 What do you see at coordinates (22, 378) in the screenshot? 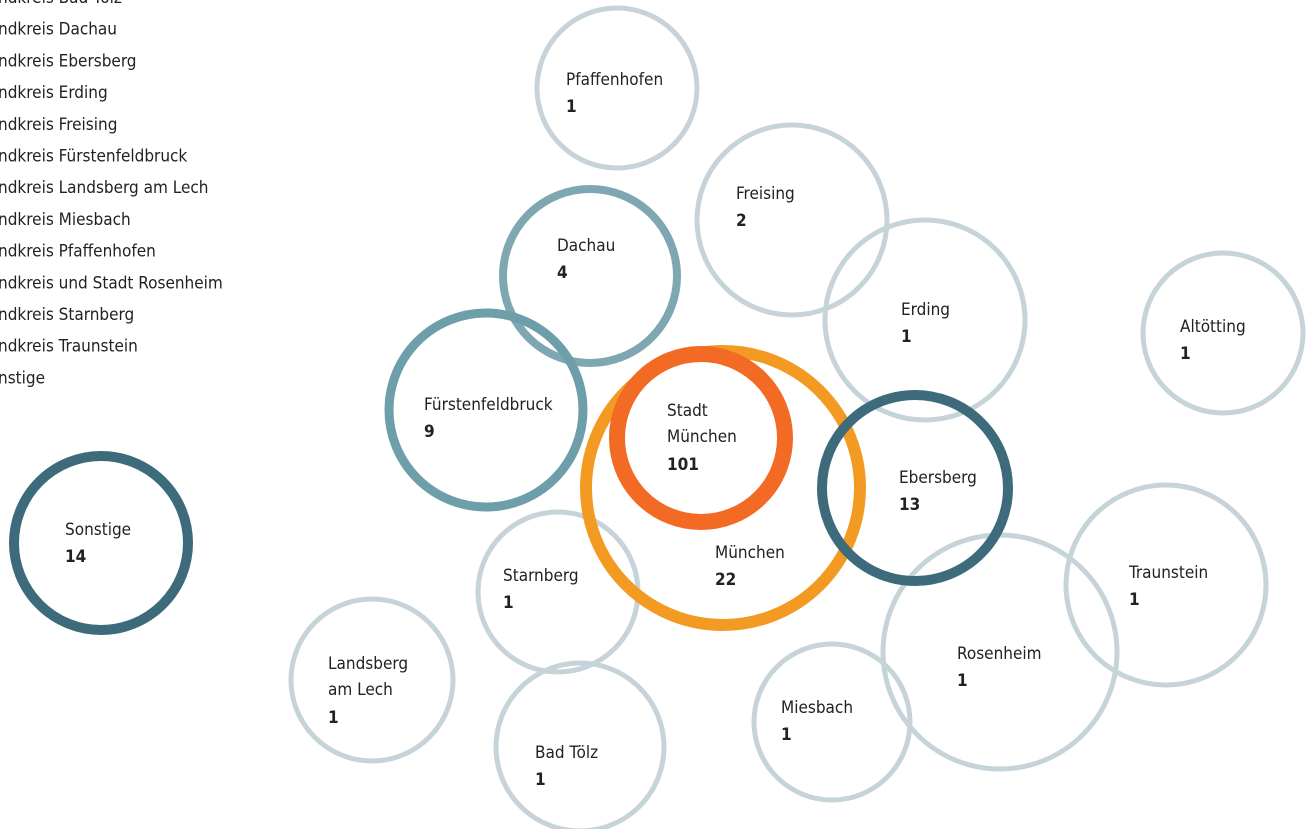
I see `list-item: nstige` at bounding box center [22, 378].